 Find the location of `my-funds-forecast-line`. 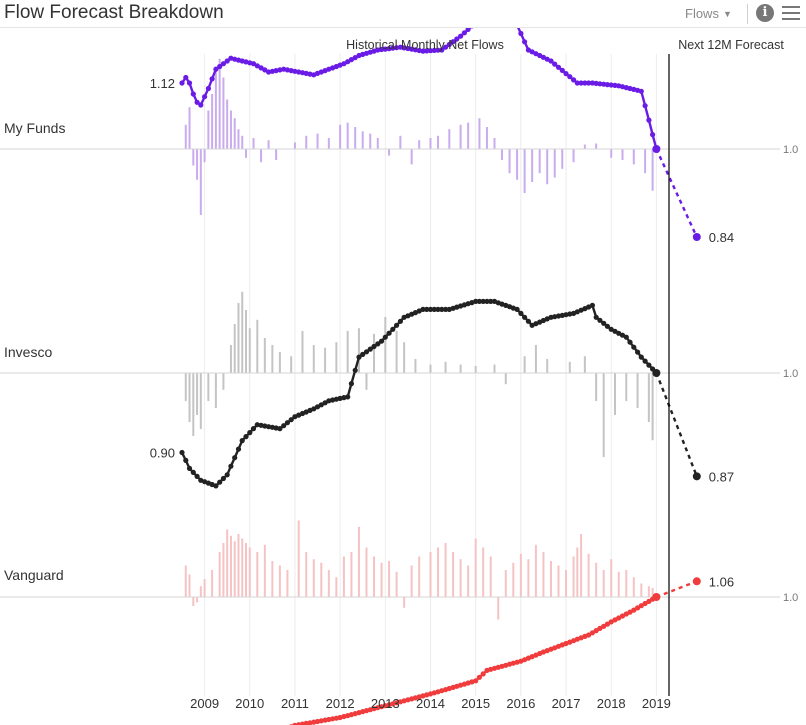

my-funds-forecast-line is located at coordinates (676, 193).